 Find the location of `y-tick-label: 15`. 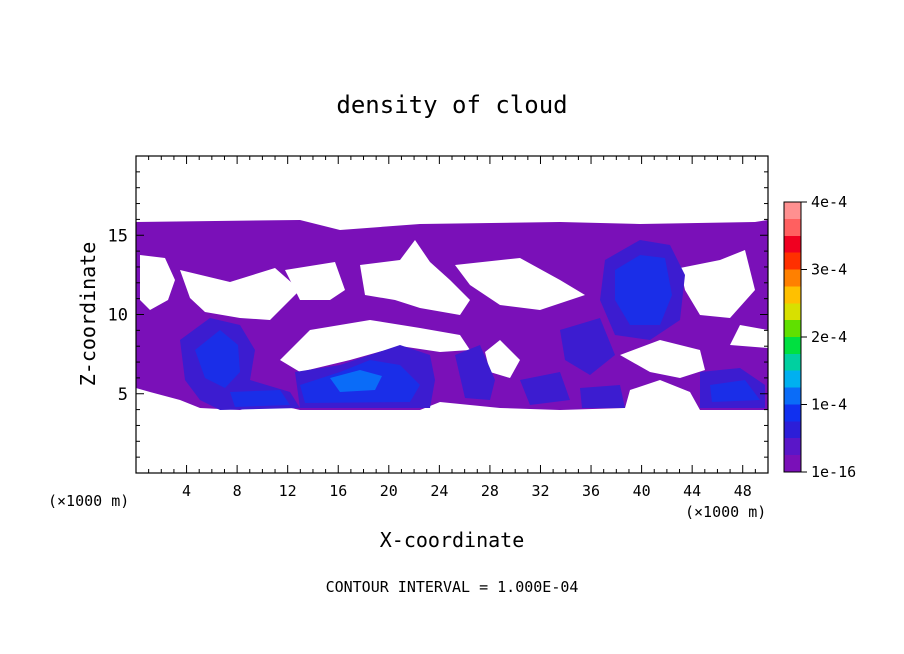

y-tick-label: 15 is located at coordinates (118, 236).